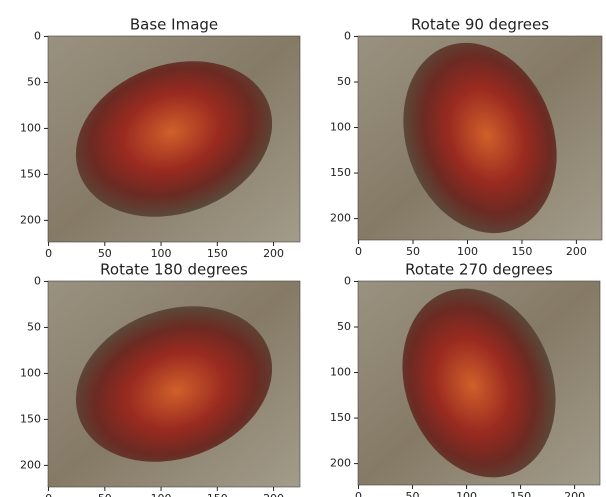 The height and width of the screenshot is (497, 606). I want to click on subplot-title: Rotate 90 degrees, so click(480, 25).